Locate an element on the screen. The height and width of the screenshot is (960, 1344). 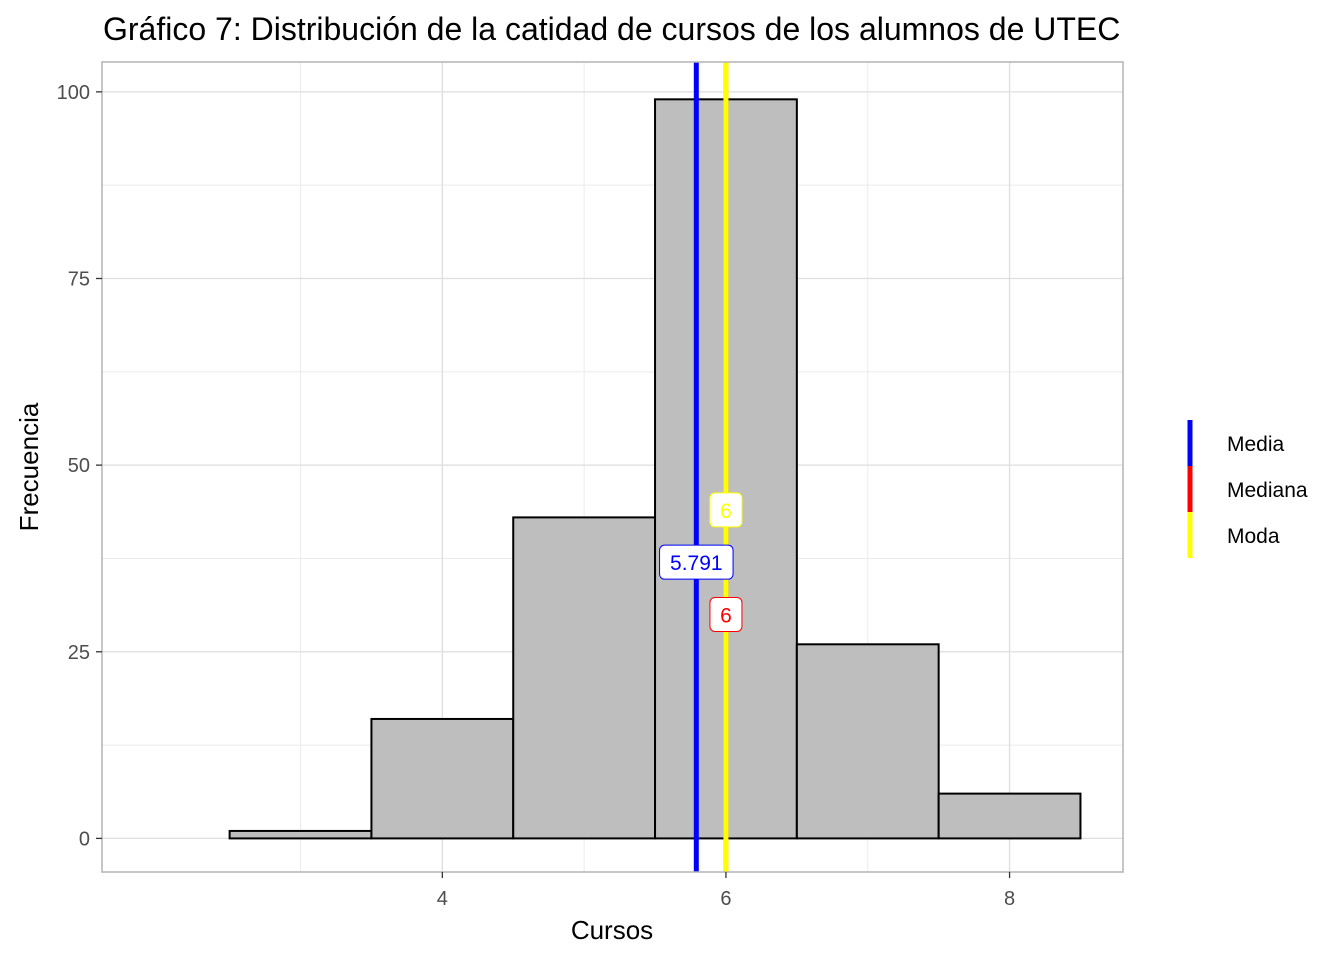
x-axis-title: Cursos is located at coordinates (612, 930).